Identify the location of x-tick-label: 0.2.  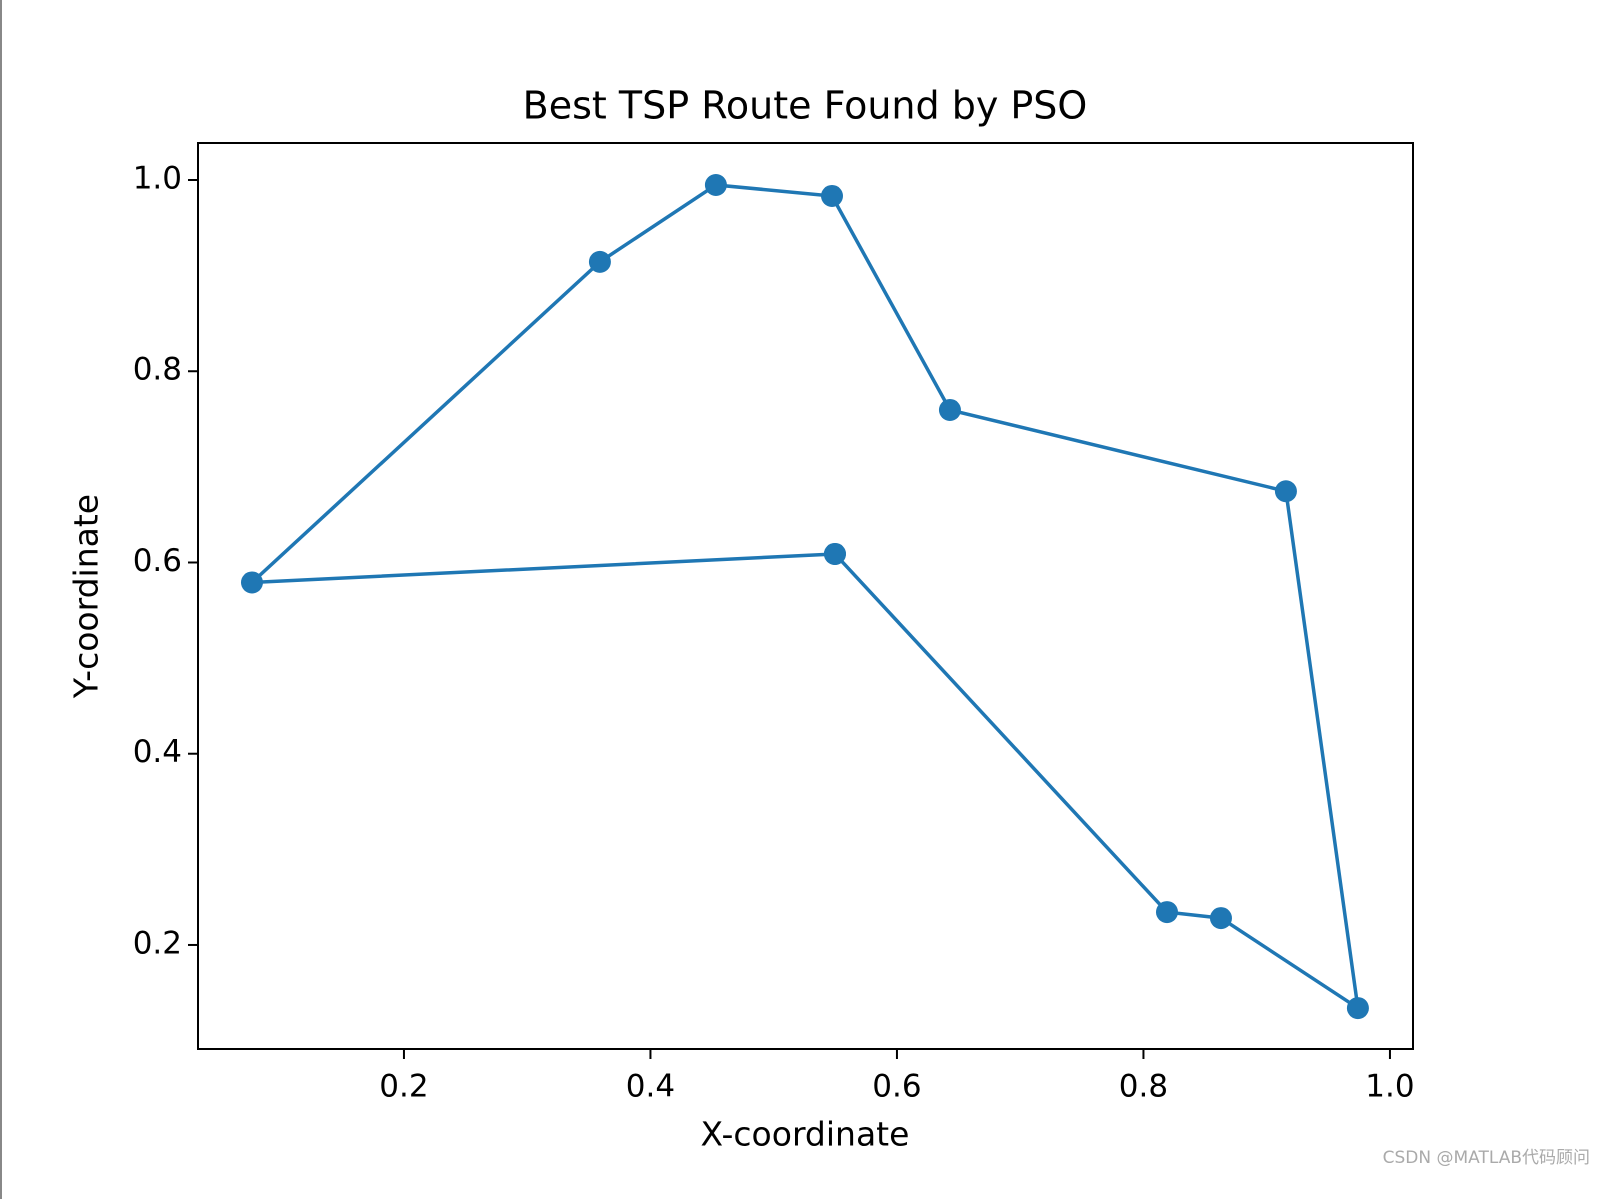
(403, 1087).